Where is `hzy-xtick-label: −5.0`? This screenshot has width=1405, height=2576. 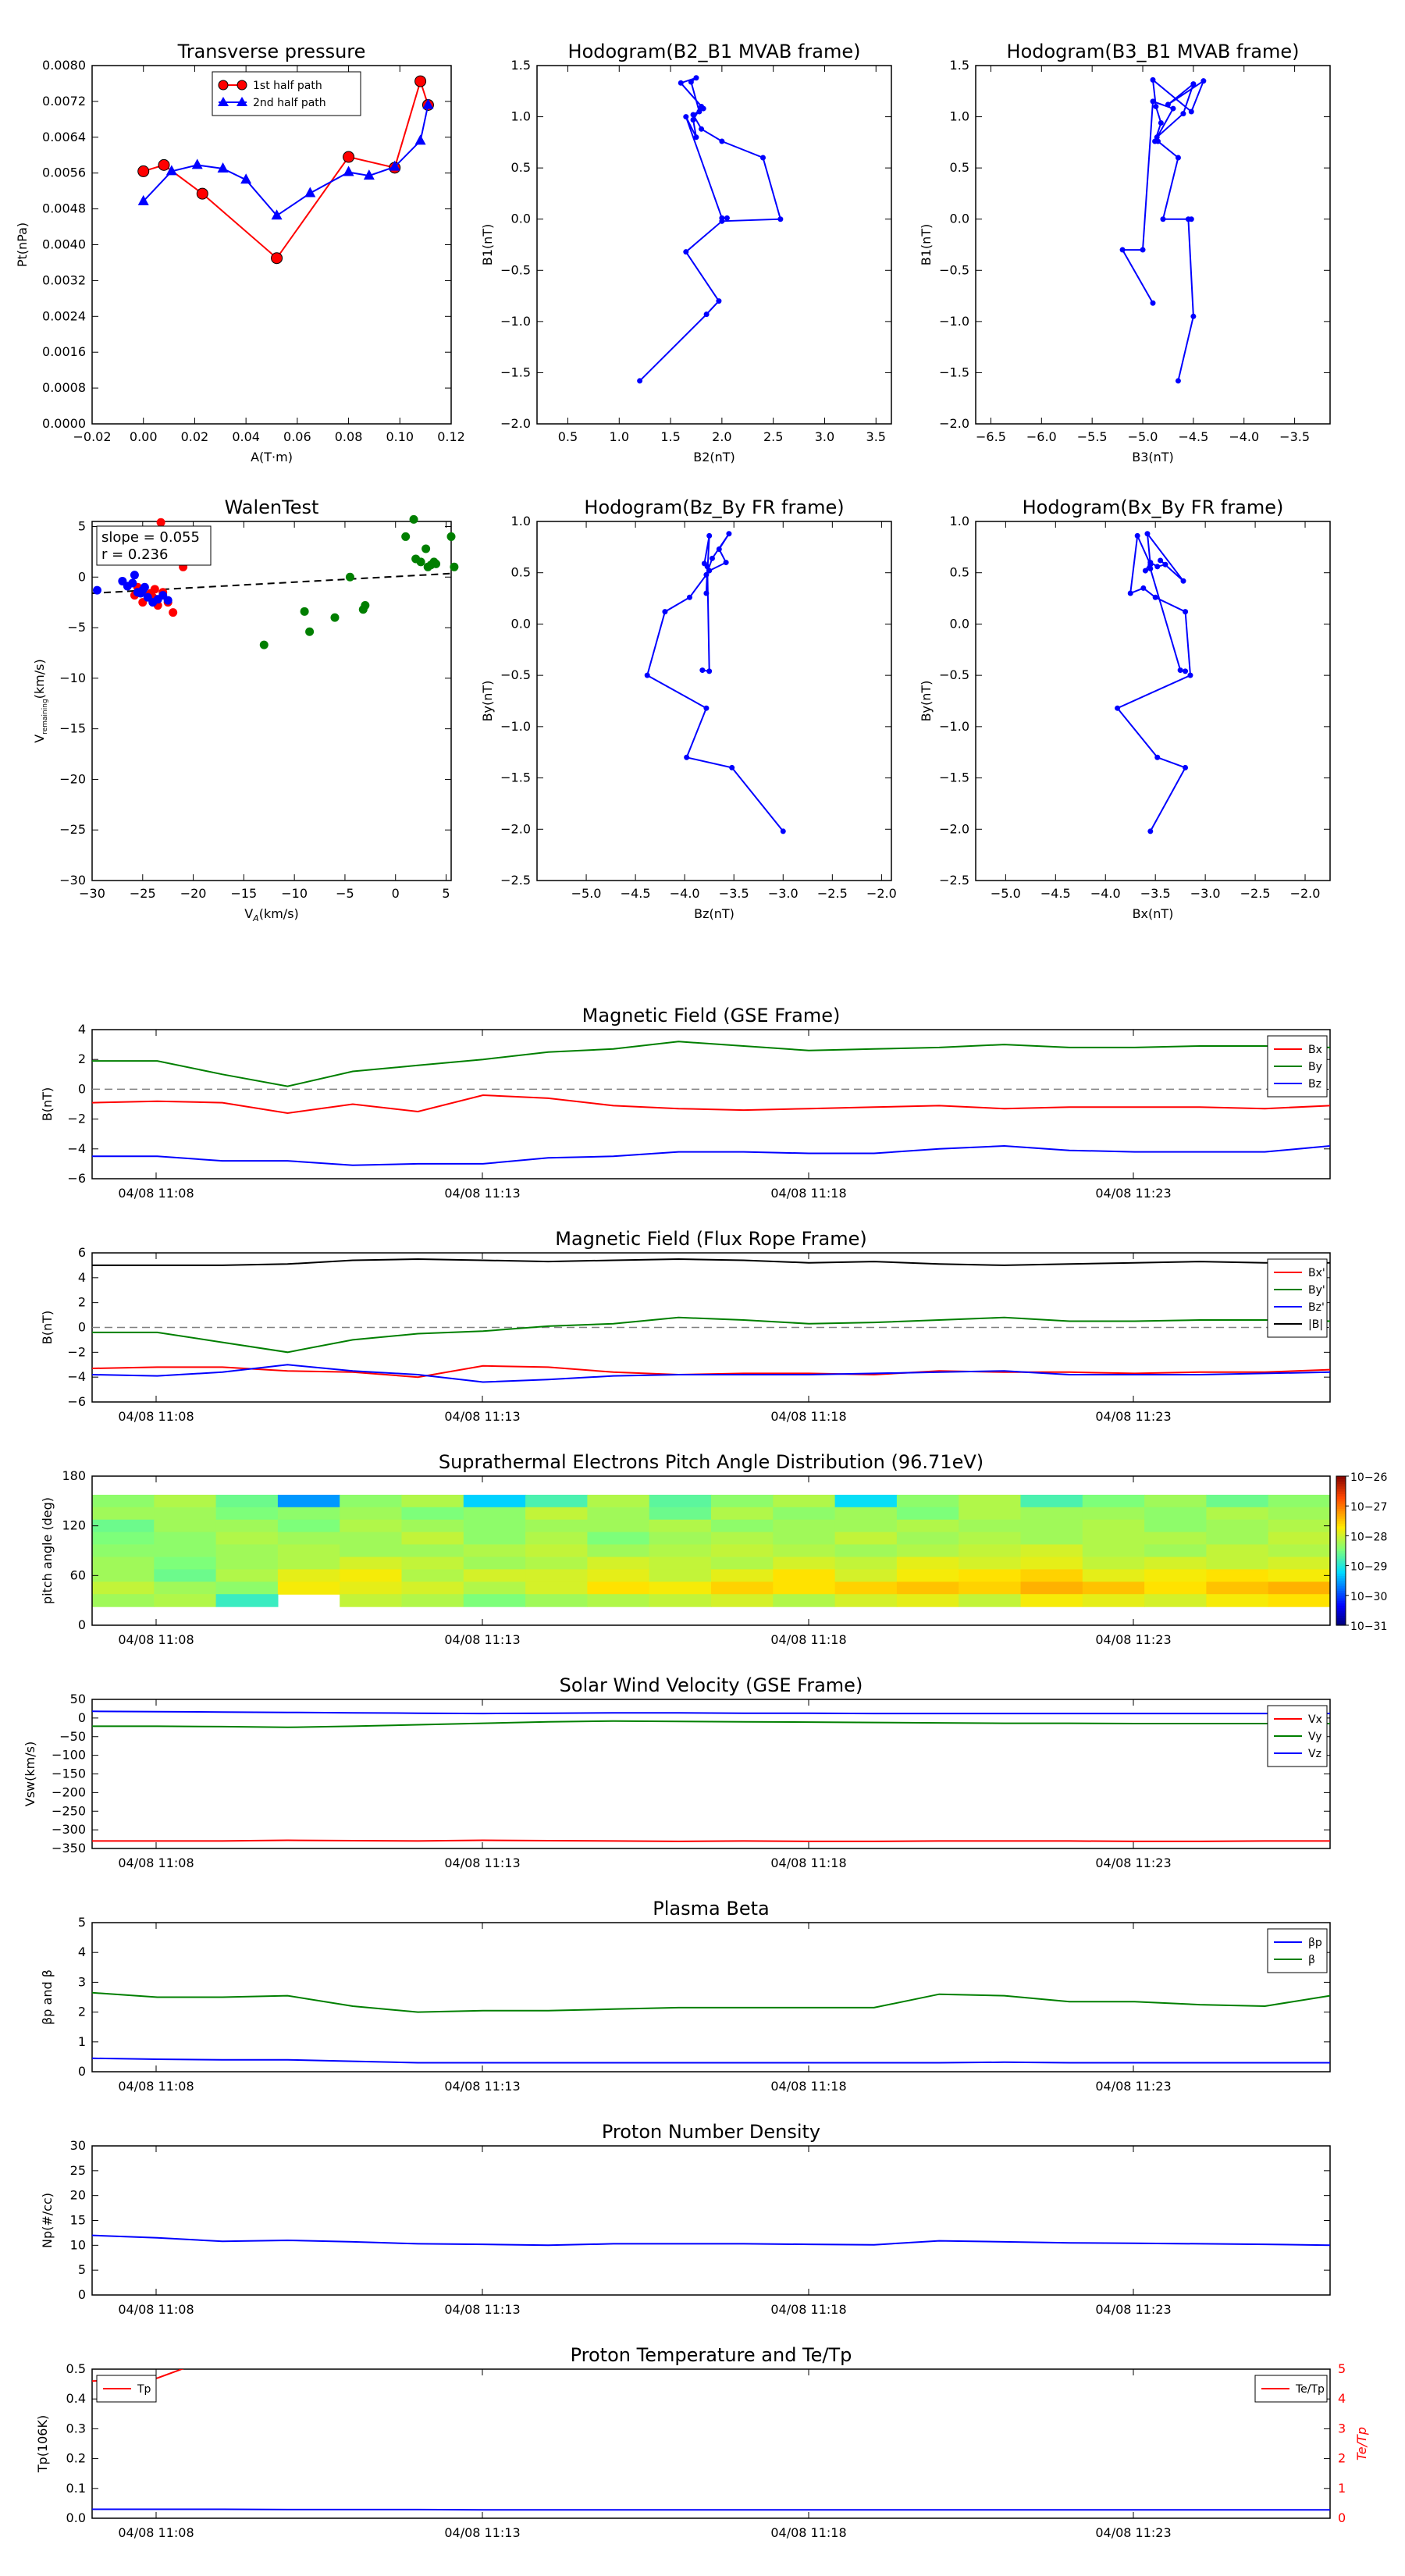 hzy-xtick-label: −5.0 is located at coordinates (586, 893).